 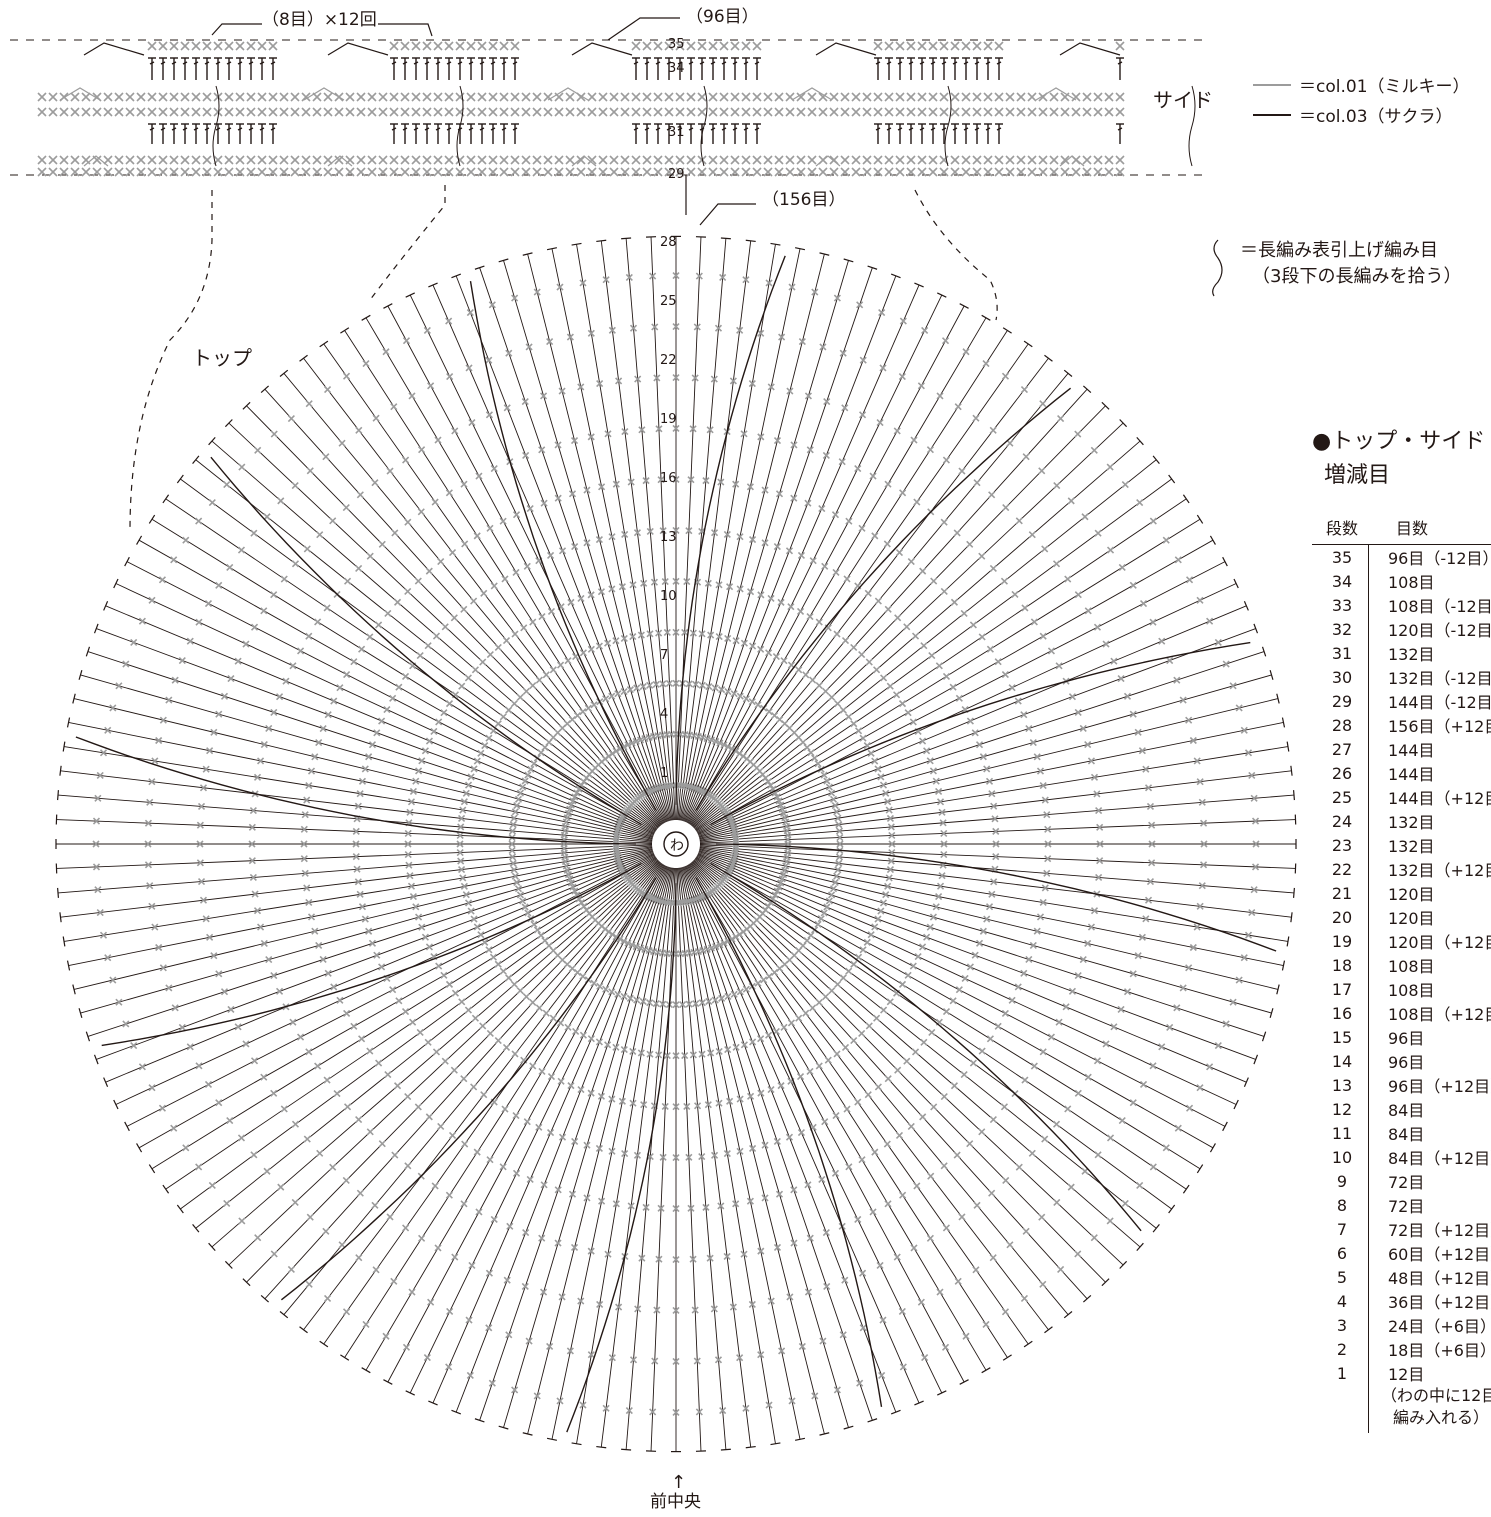 What do you see at coordinates (1439, 870) in the screenshot?
I see `table-row-stitches: 132目（+12目）` at bounding box center [1439, 870].